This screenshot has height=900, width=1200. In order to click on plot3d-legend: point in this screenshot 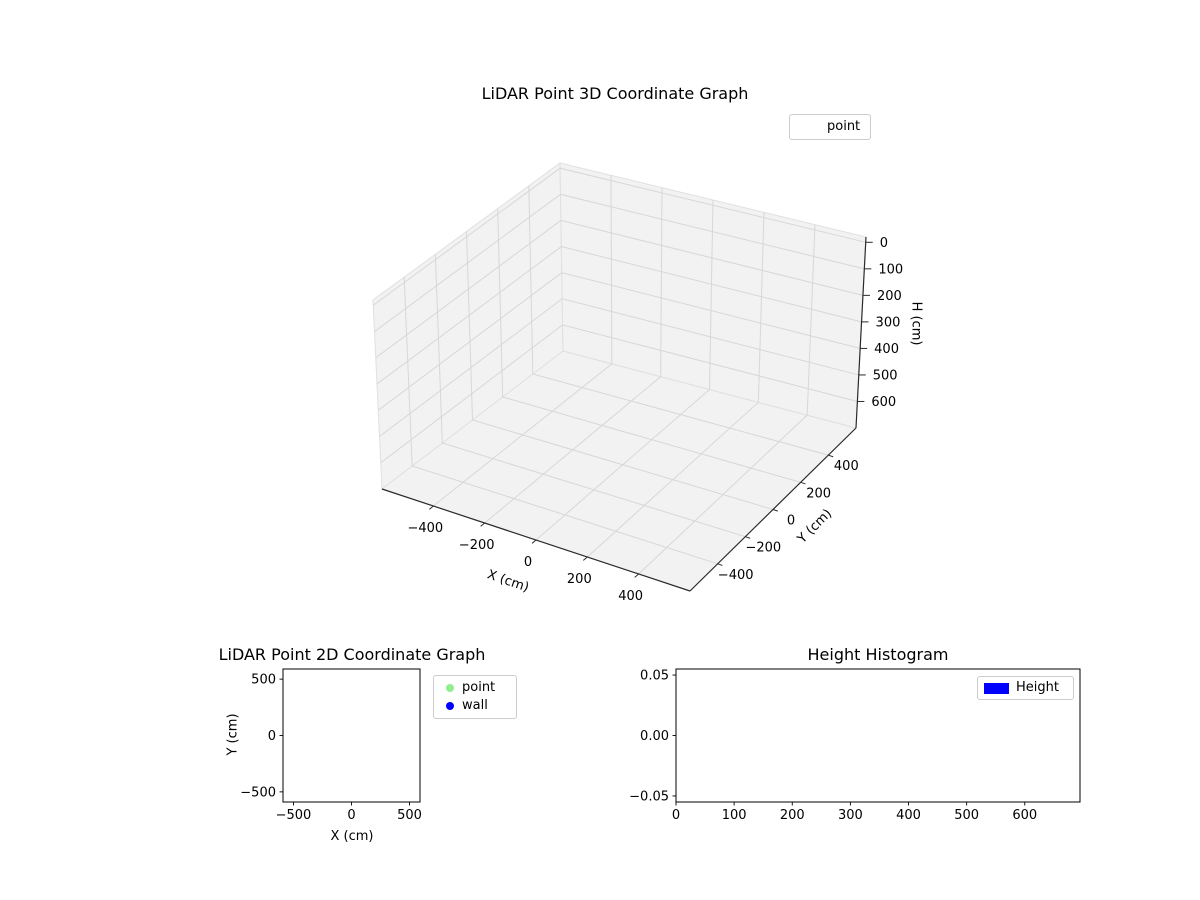, I will do `click(830, 127)`.